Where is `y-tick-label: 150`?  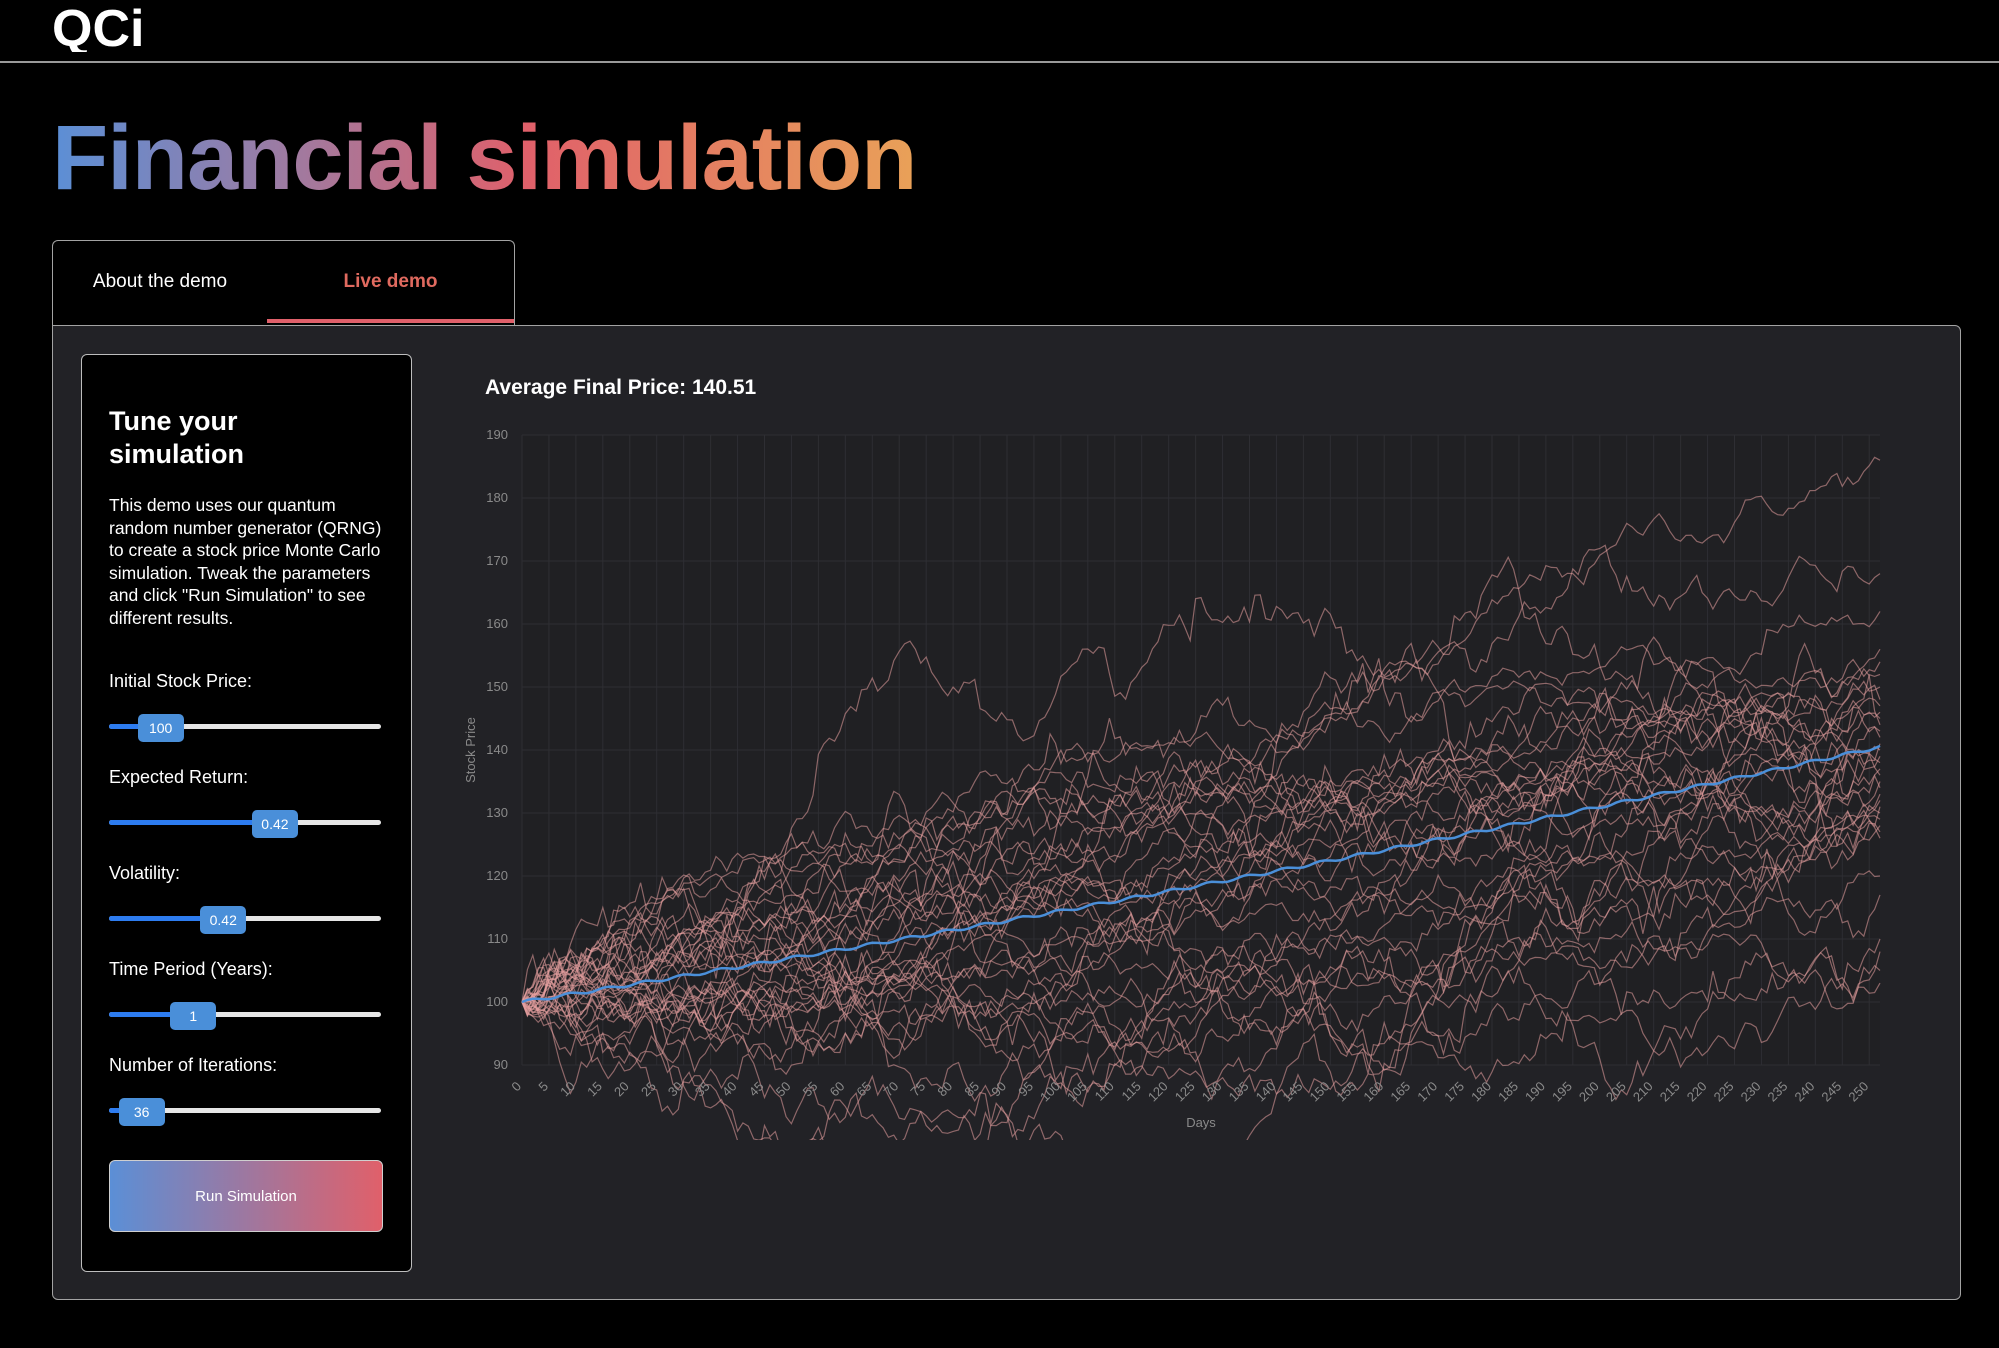 y-tick-label: 150 is located at coordinates (497, 686).